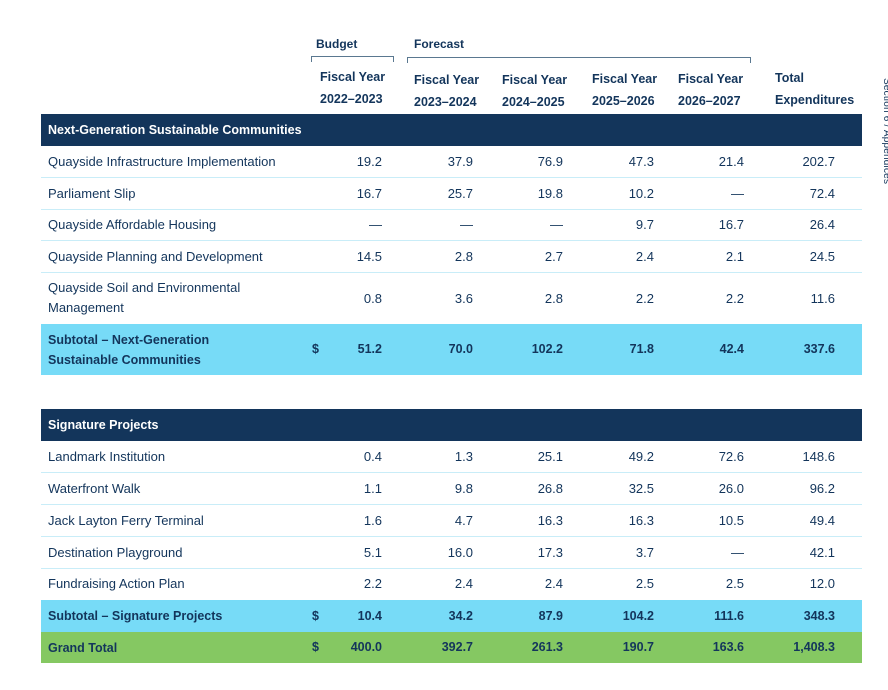  Describe the element at coordinates (351, 99) in the screenshot. I see `column-header-line2: 2022–2023` at that location.